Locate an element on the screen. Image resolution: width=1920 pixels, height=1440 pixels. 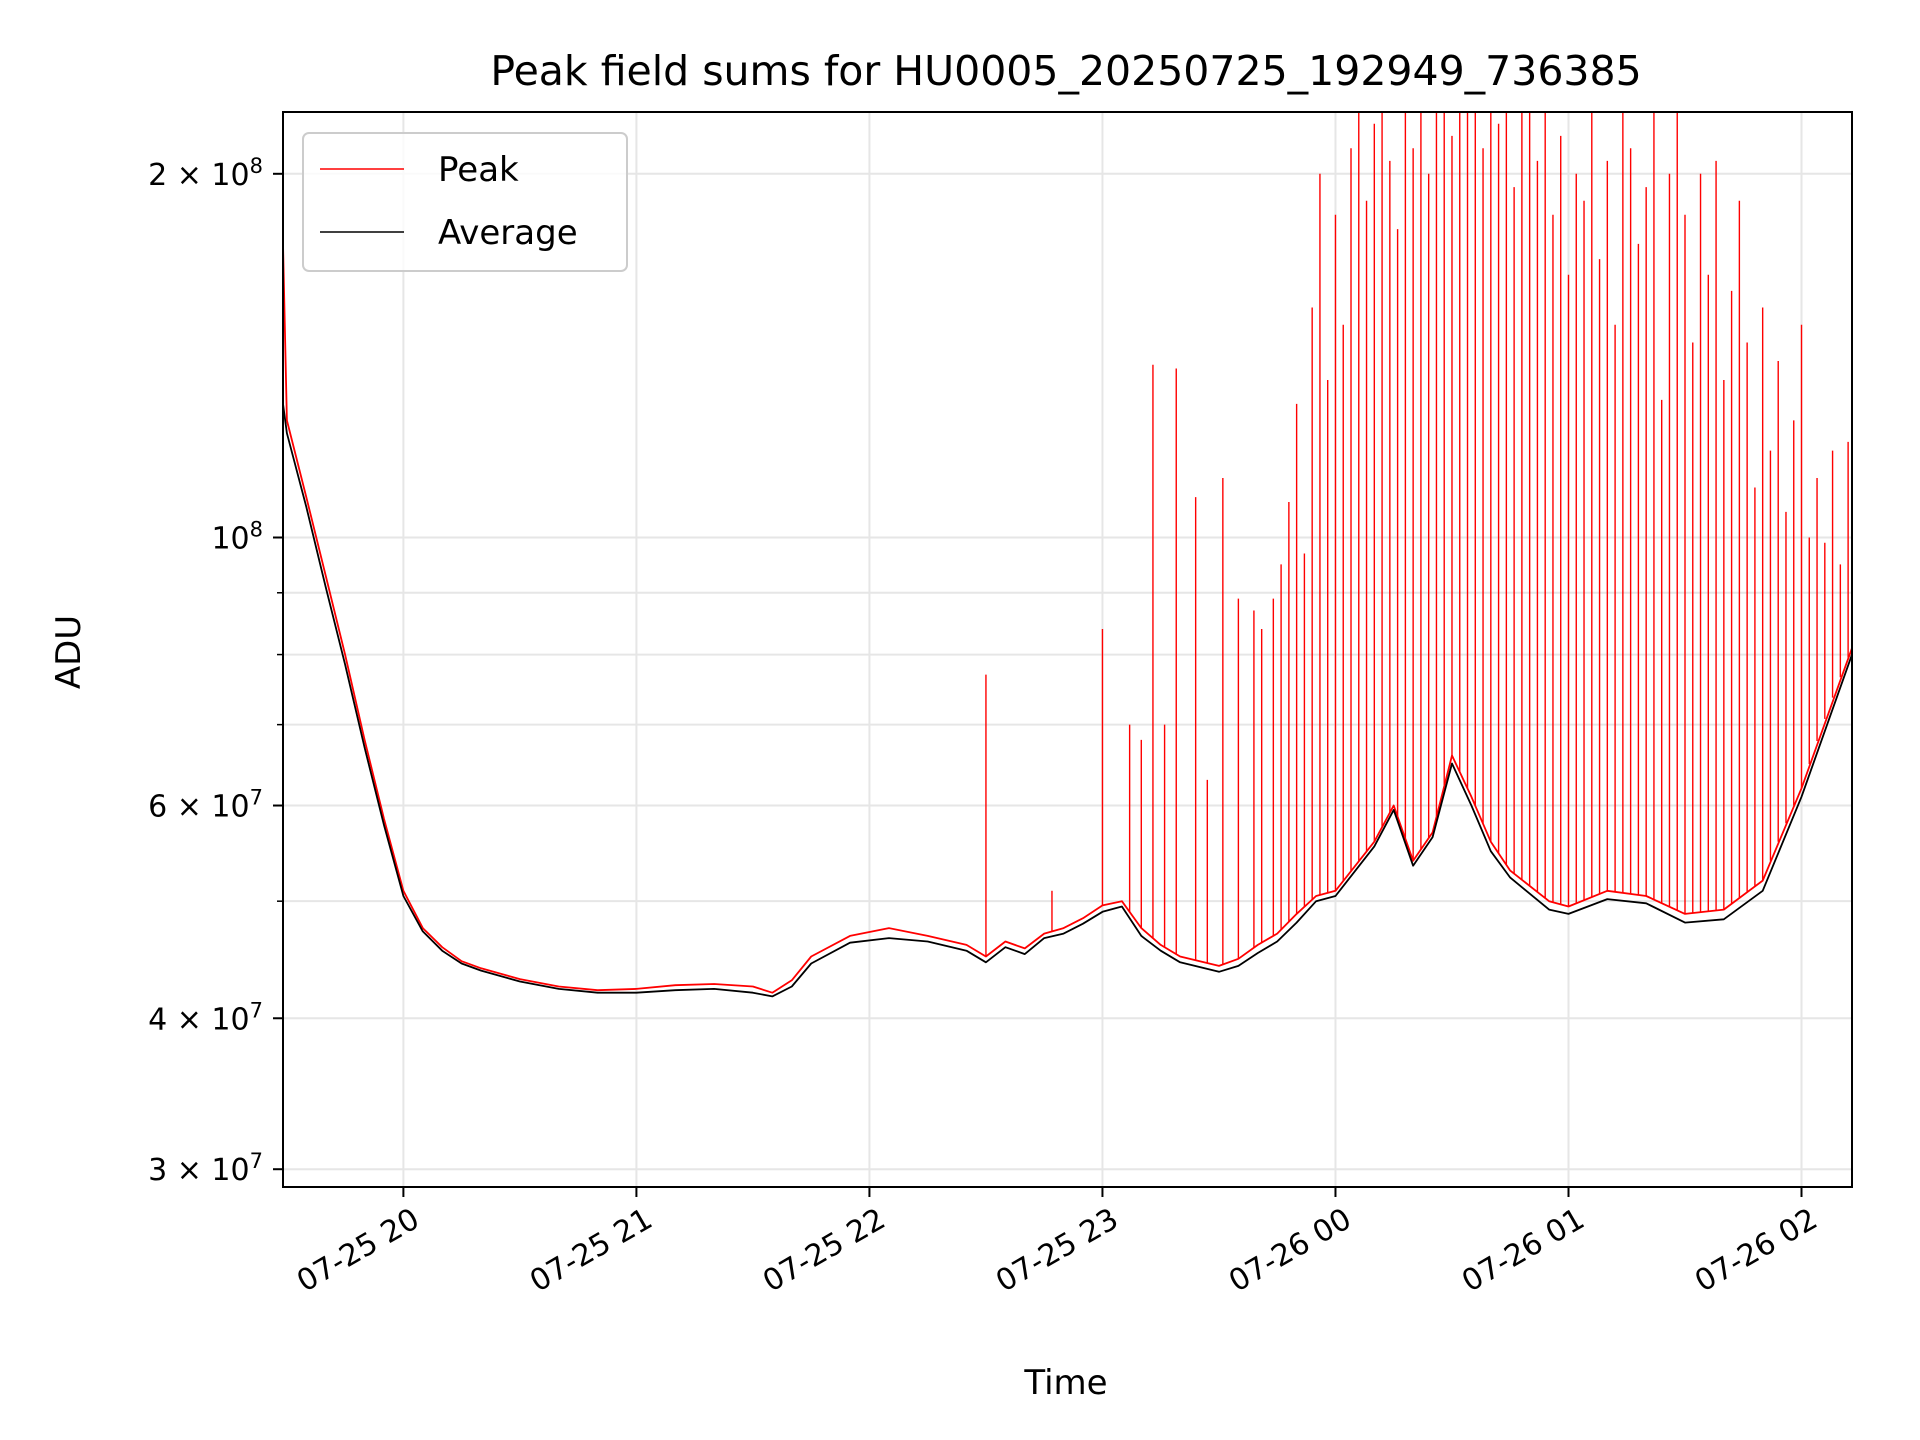
y-tick-label-base: 10 is located at coordinates (230, 538).